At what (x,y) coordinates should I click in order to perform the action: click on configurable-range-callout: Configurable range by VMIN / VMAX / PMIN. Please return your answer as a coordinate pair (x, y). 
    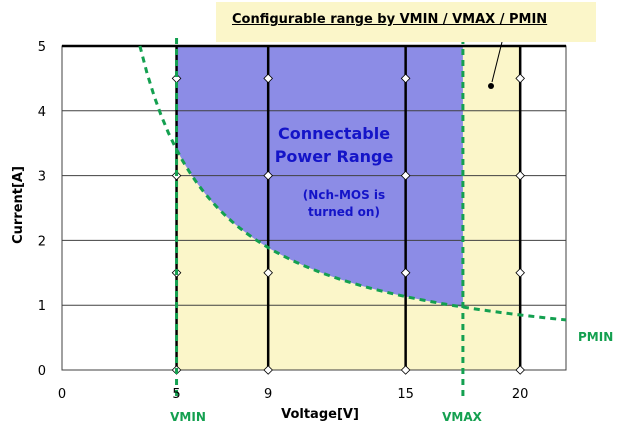
    Looking at the image, I should click on (406, 22).